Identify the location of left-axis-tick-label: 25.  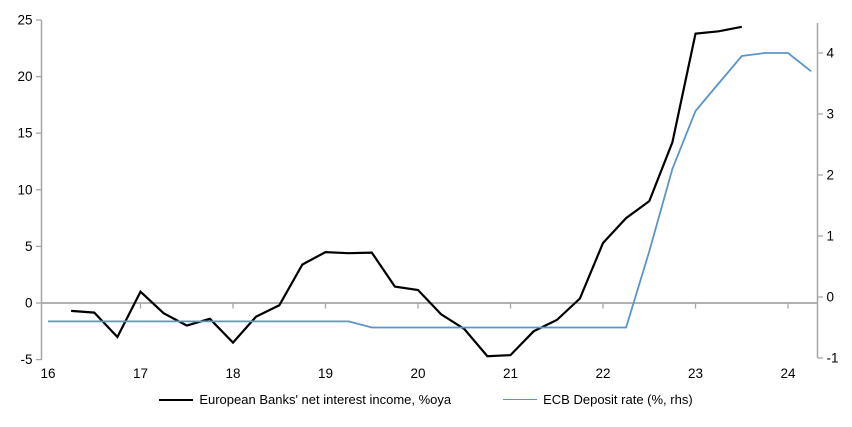
(24, 20).